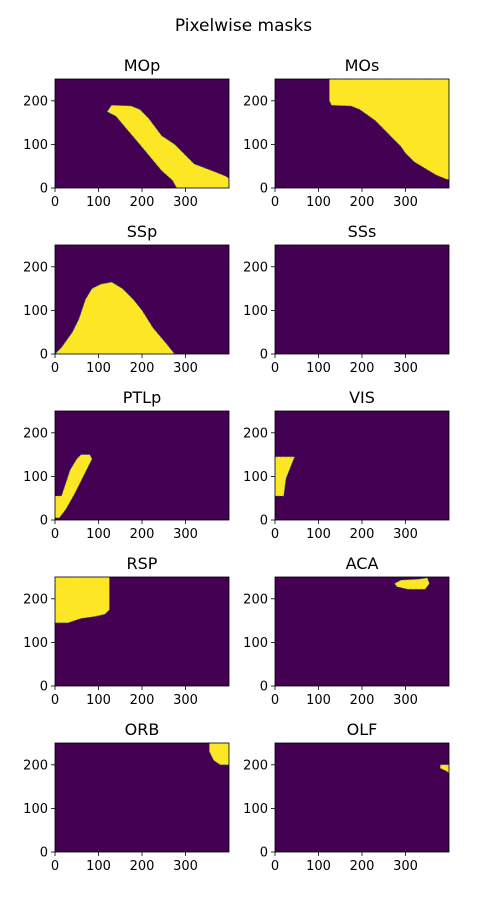  Describe the element at coordinates (126, 631) in the screenshot. I see `panel-rsp: RSP 0 100 200 300 0 100 200` at that location.